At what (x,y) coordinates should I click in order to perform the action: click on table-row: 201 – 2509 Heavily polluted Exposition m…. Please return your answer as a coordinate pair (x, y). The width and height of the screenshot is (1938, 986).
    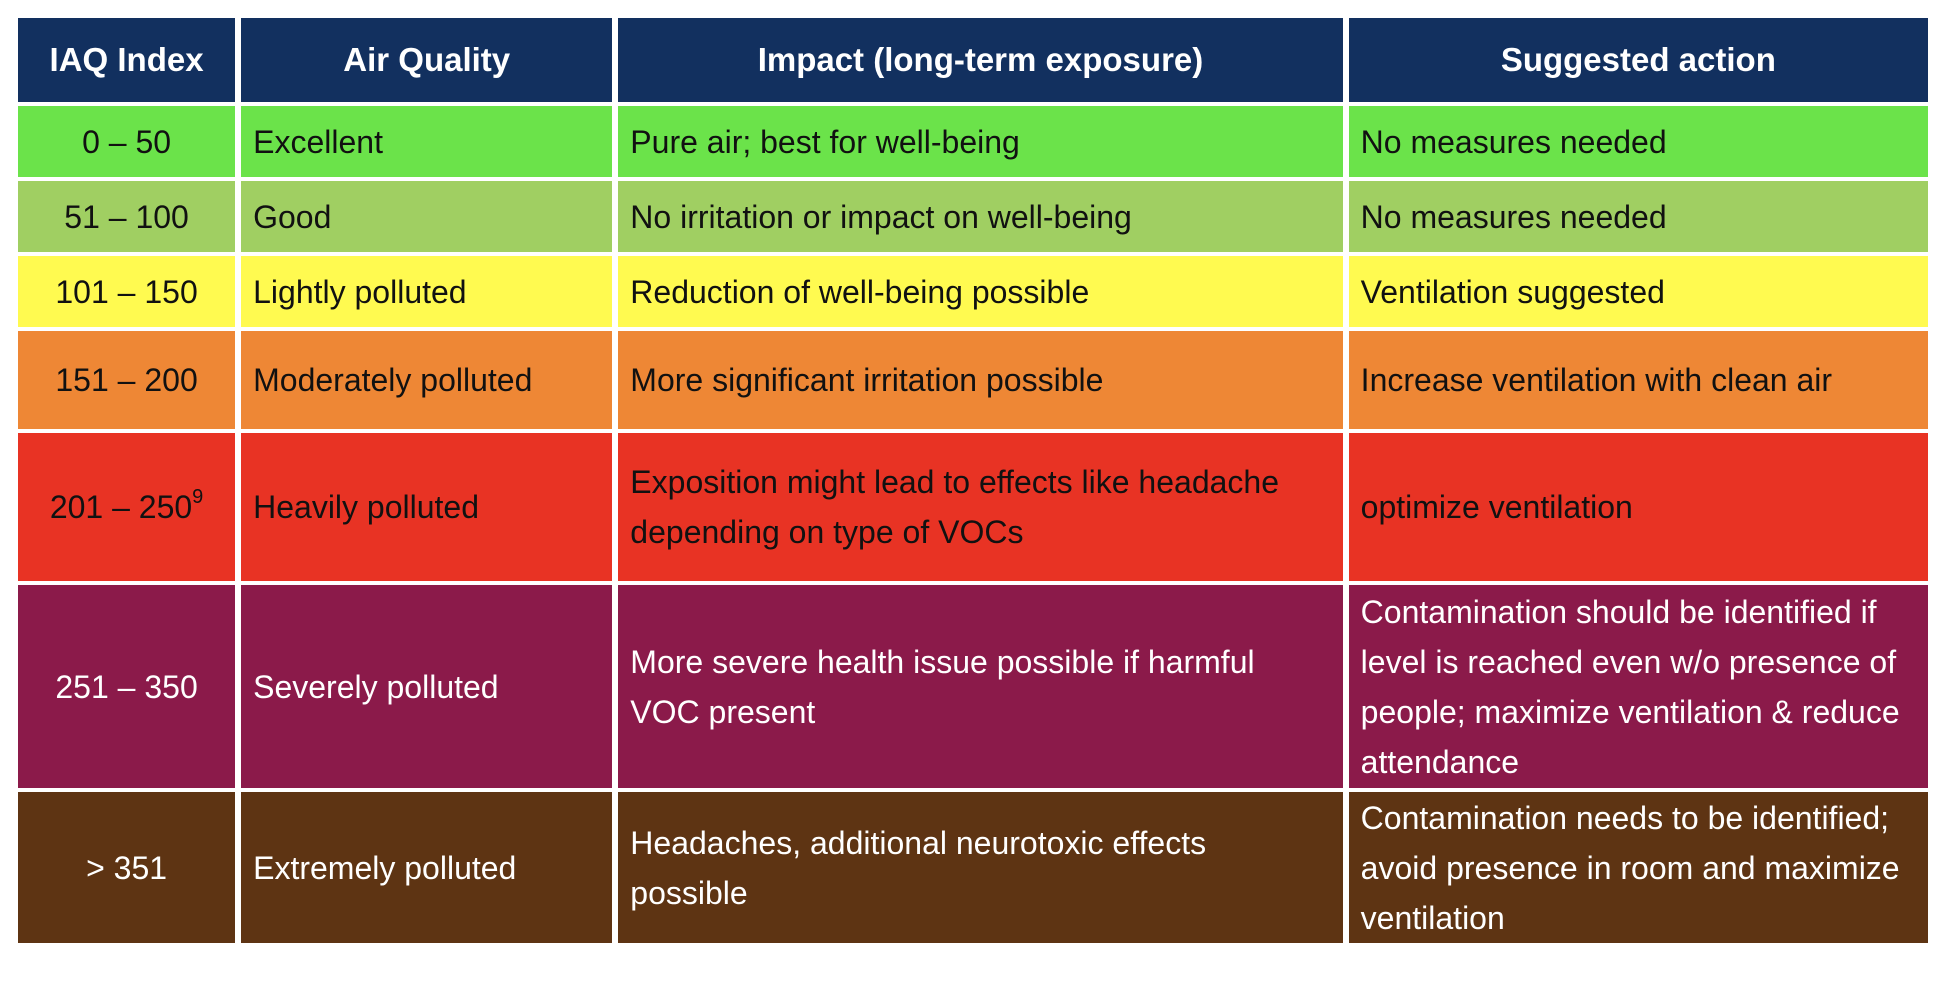
    Looking at the image, I should click on (973, 507).